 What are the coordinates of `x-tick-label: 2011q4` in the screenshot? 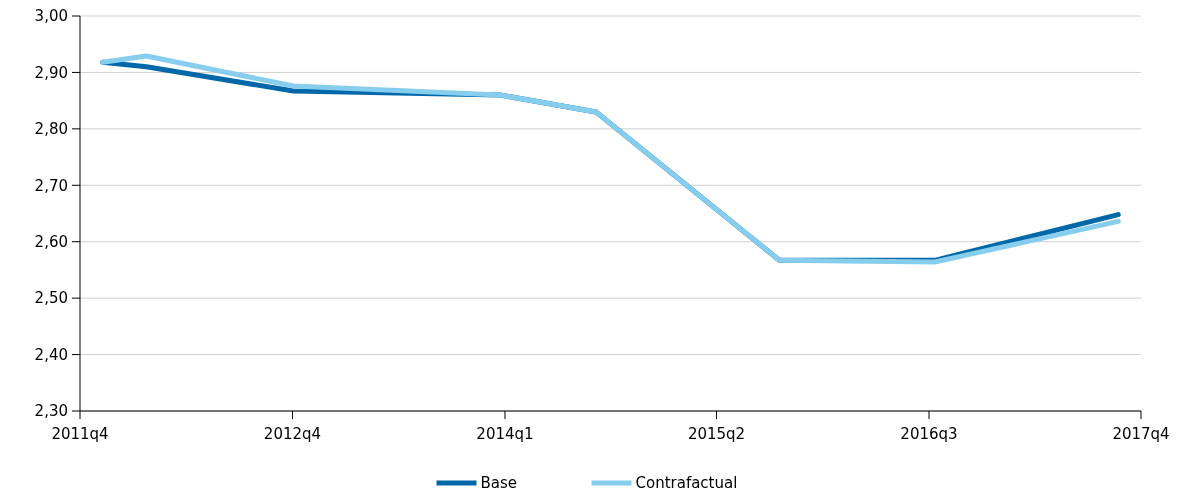 It's located at (80, 434).